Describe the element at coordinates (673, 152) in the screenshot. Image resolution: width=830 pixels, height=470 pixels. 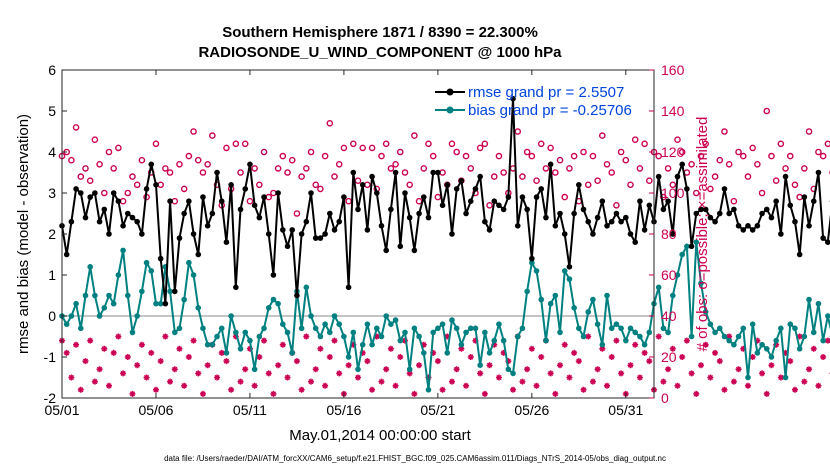
I see `y2-tick-label: 120` at that location.